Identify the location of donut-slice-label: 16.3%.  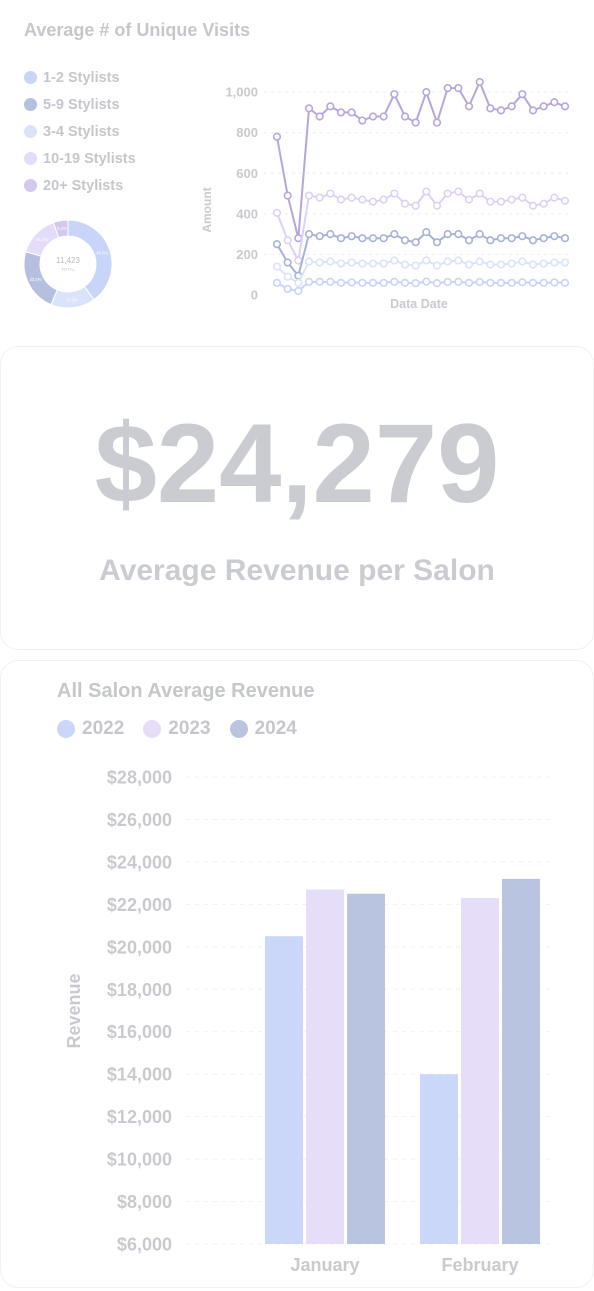
(72, 299).